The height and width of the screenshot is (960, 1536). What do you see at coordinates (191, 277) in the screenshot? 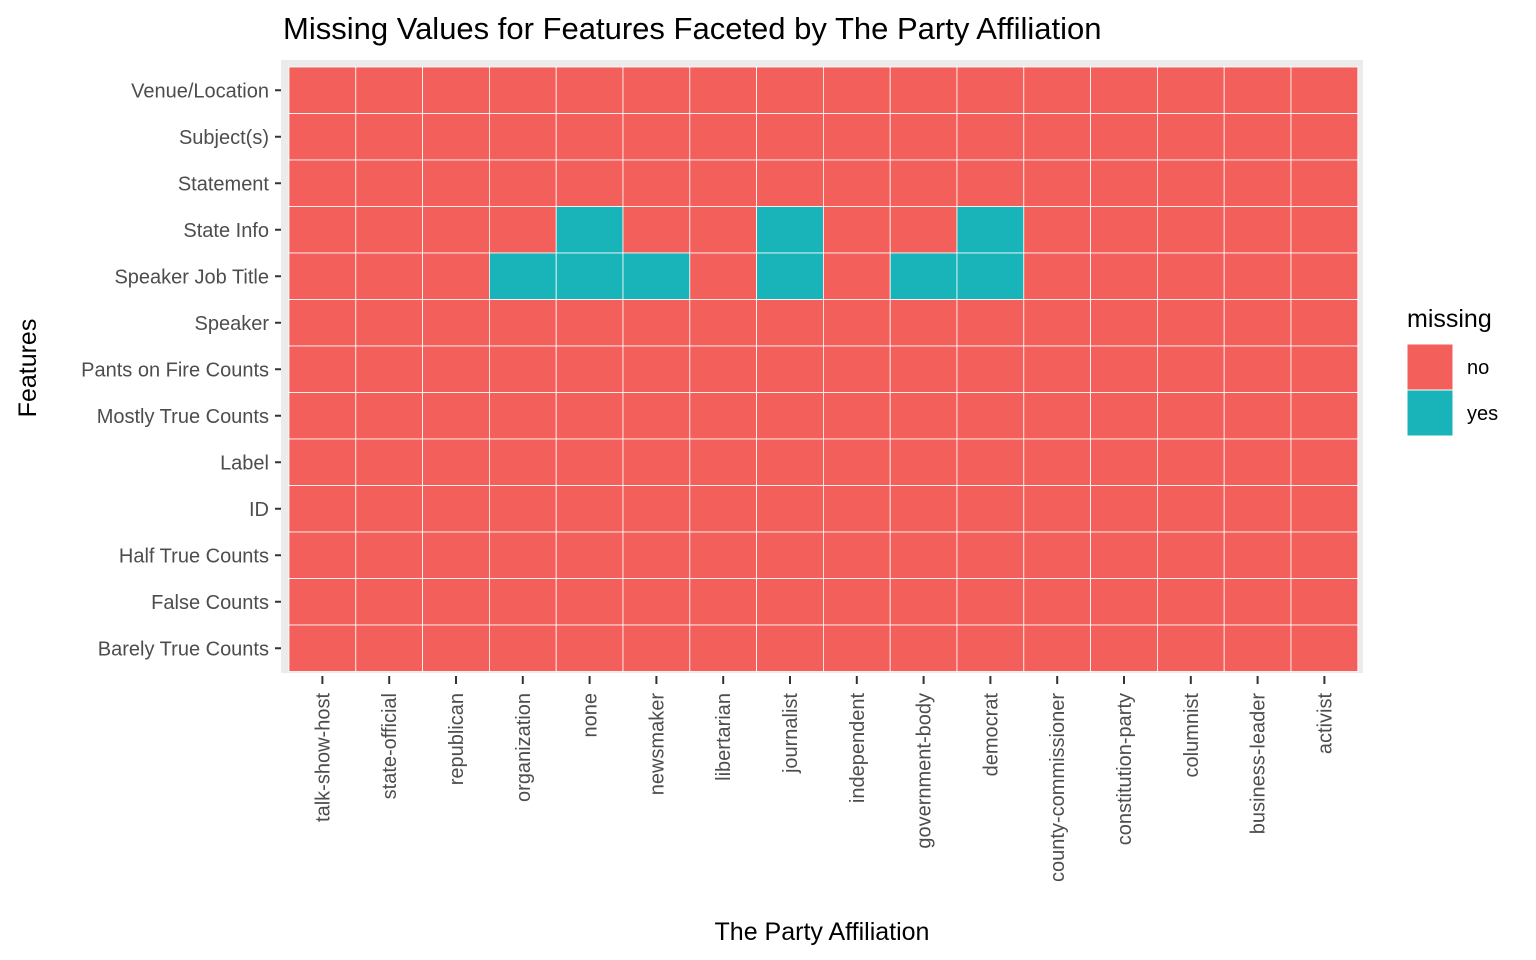
I see `y-tick-label: Speaker Job Title` at bounding box center [191, 277].